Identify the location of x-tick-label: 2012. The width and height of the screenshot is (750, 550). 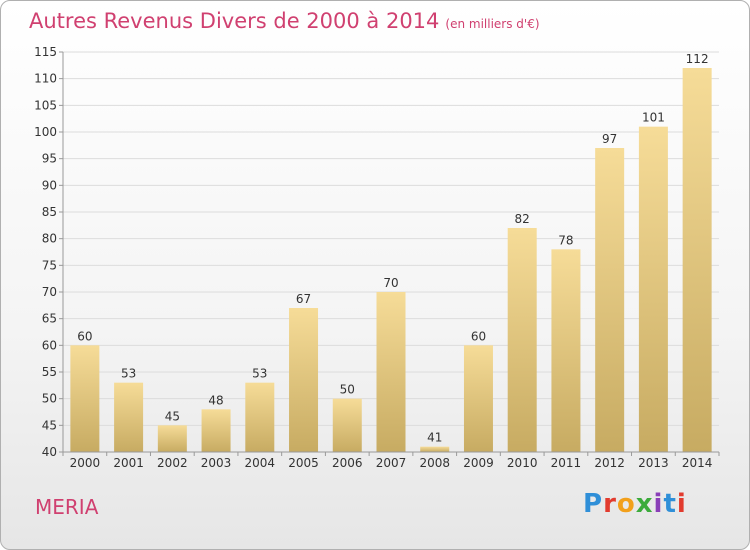
(609, 463).